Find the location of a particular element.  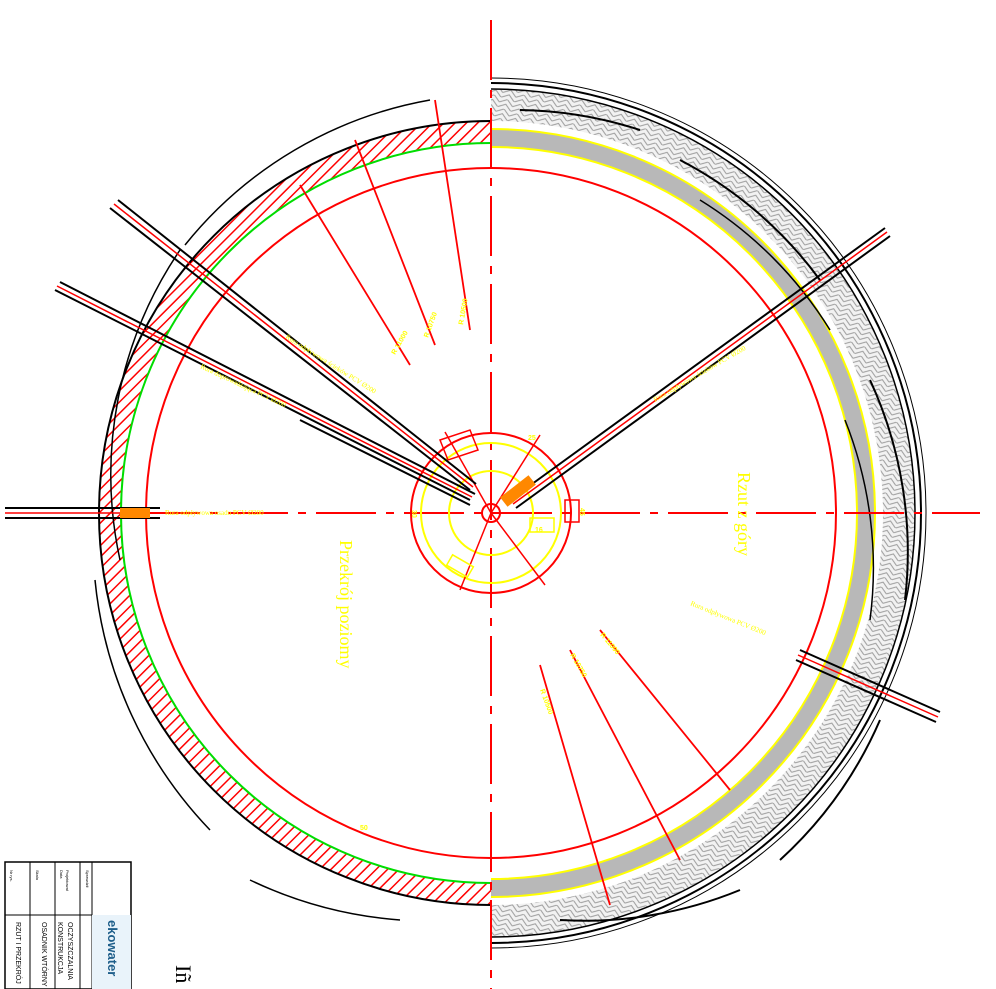

field-label-2: Skala is located at coordinates (37, 875).